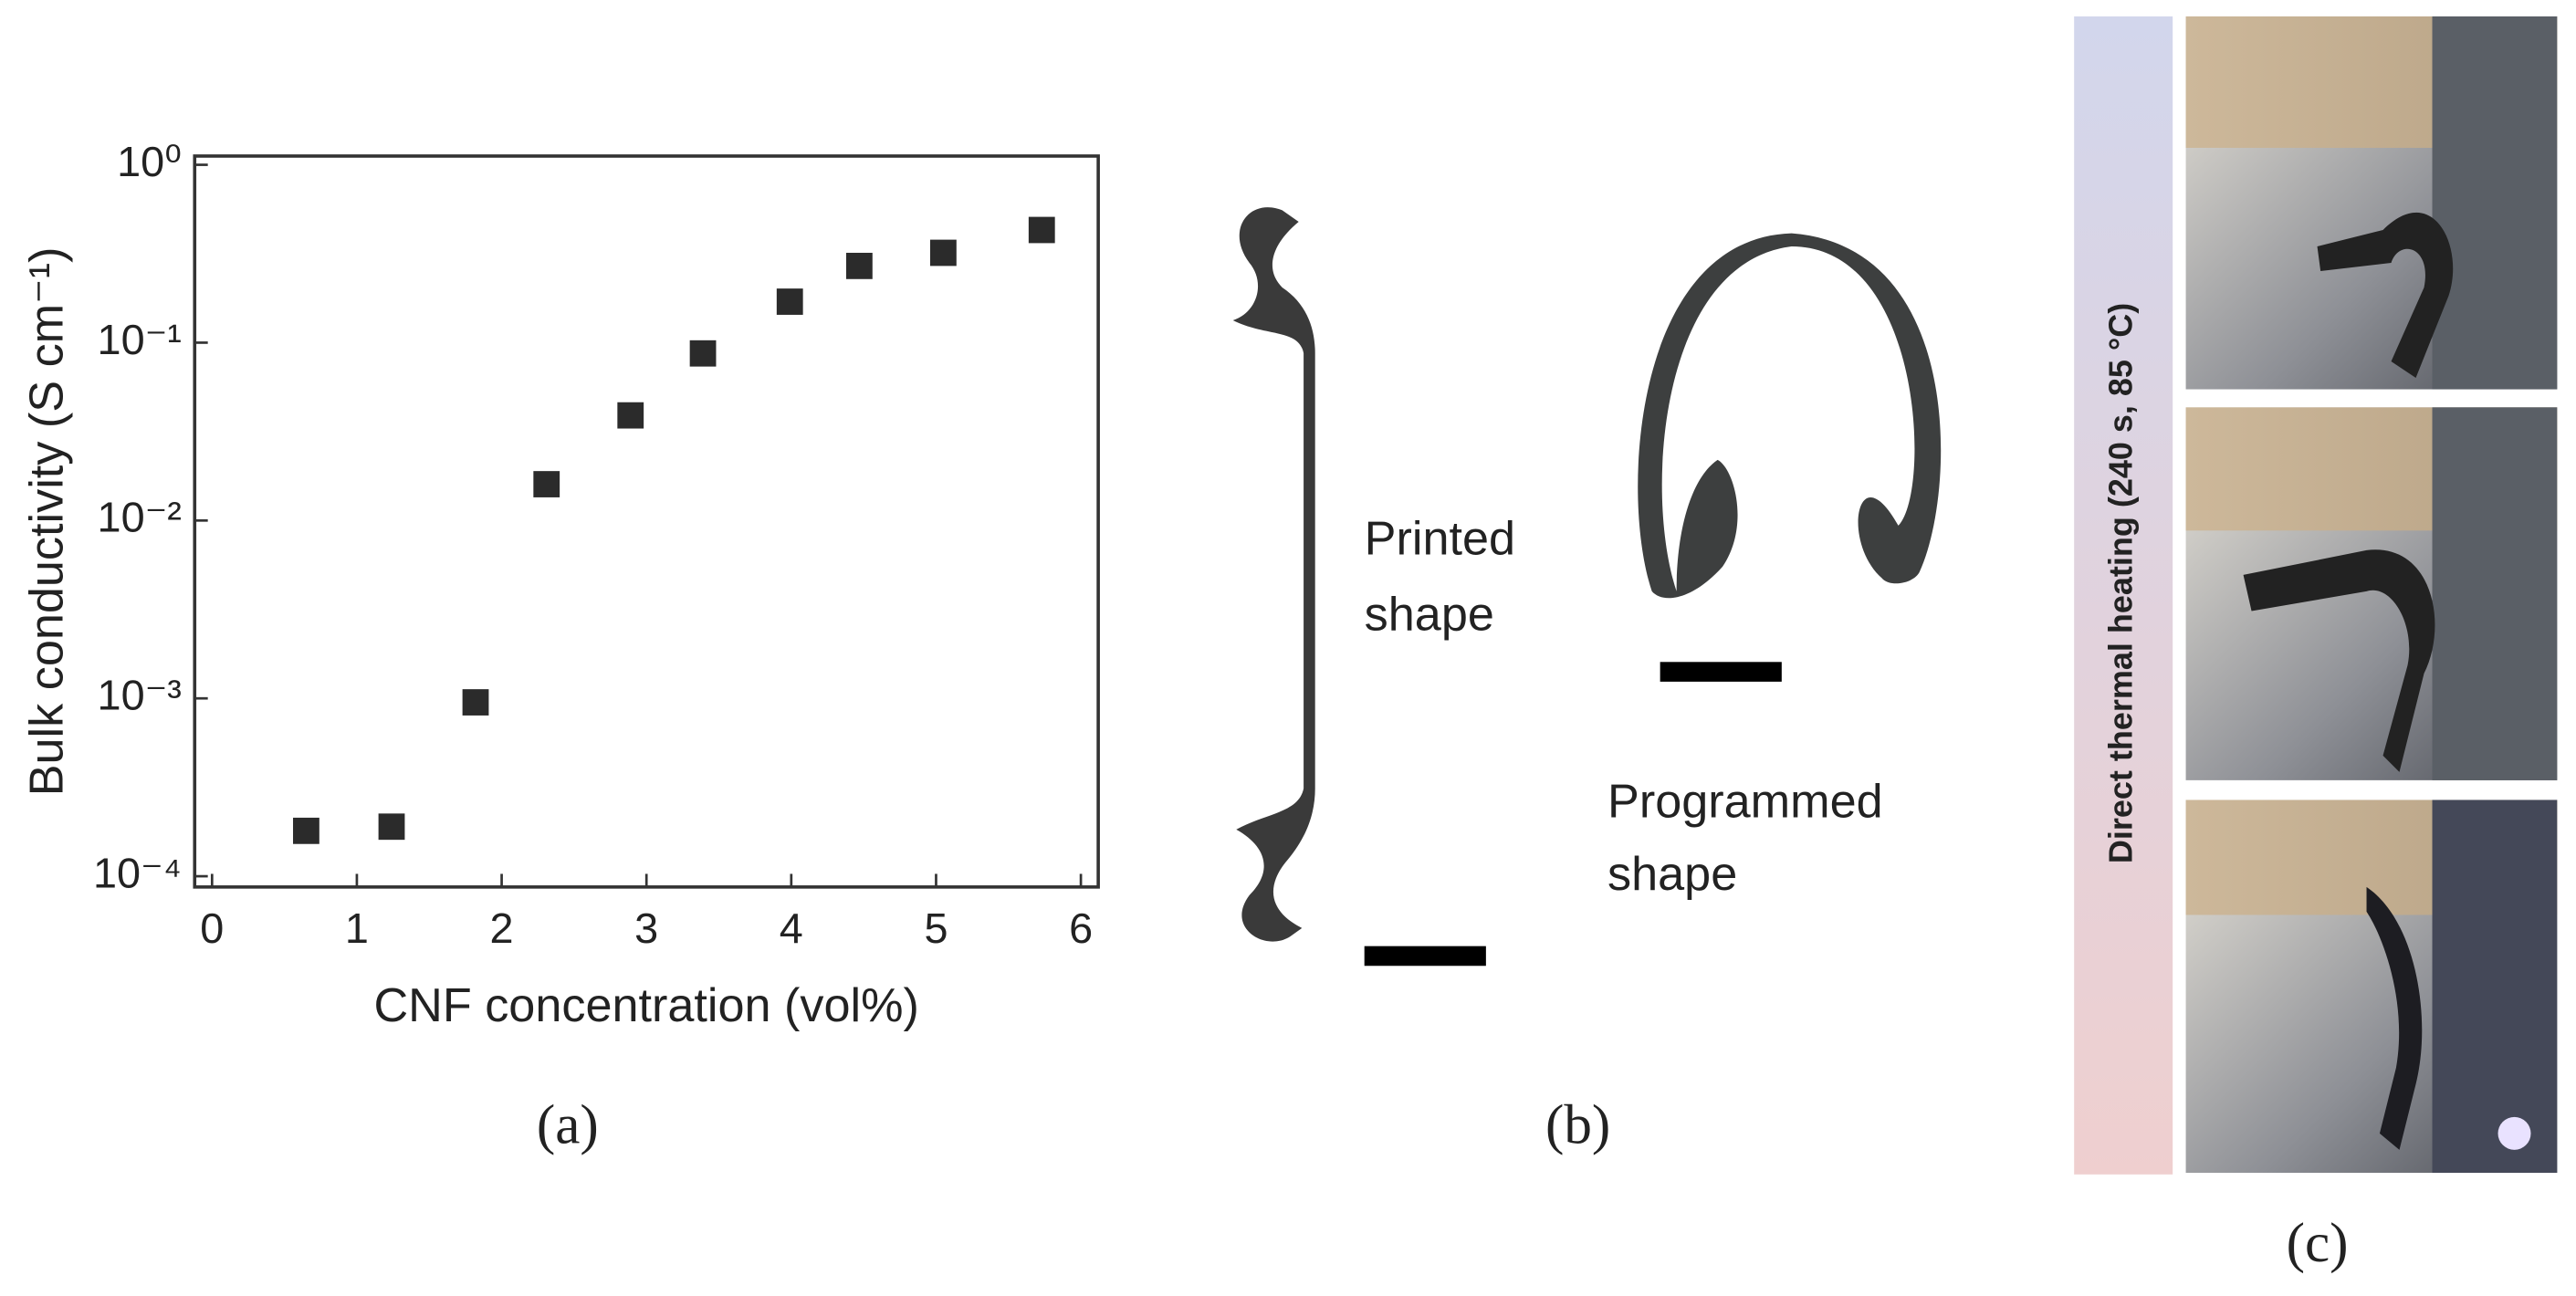 The image size is (2576, 1296). What do you see at coordinates (140, 695) in the screenshot?
I see `y-tick-label: 10⁻³` at bounding box center [140, 695].